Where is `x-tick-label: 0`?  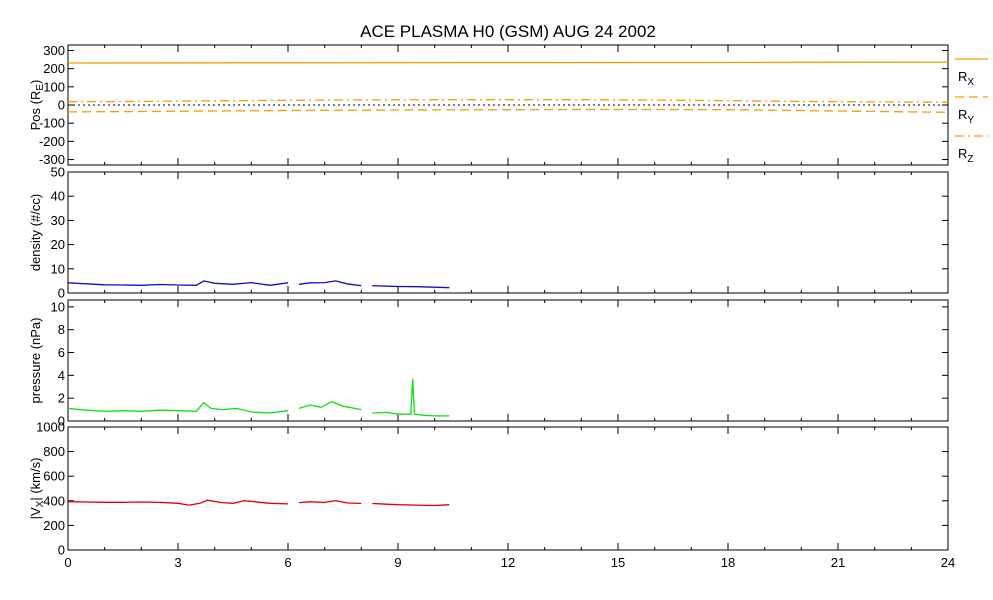
x-tick-label: 0 is located at coordinates (67, 562).